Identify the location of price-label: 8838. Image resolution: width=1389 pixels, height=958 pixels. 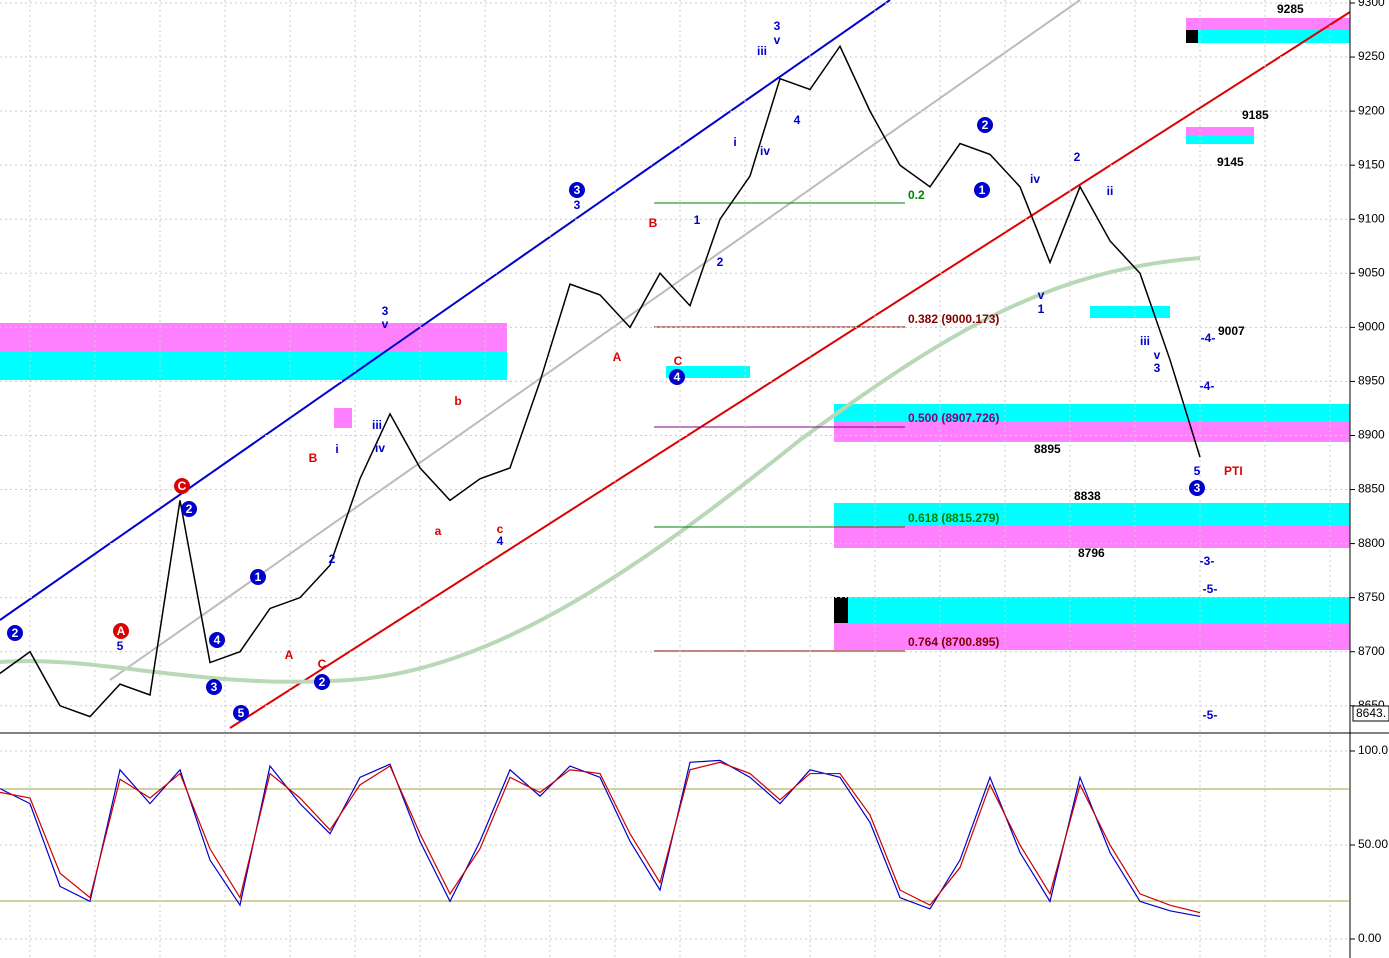
(1087, 496).